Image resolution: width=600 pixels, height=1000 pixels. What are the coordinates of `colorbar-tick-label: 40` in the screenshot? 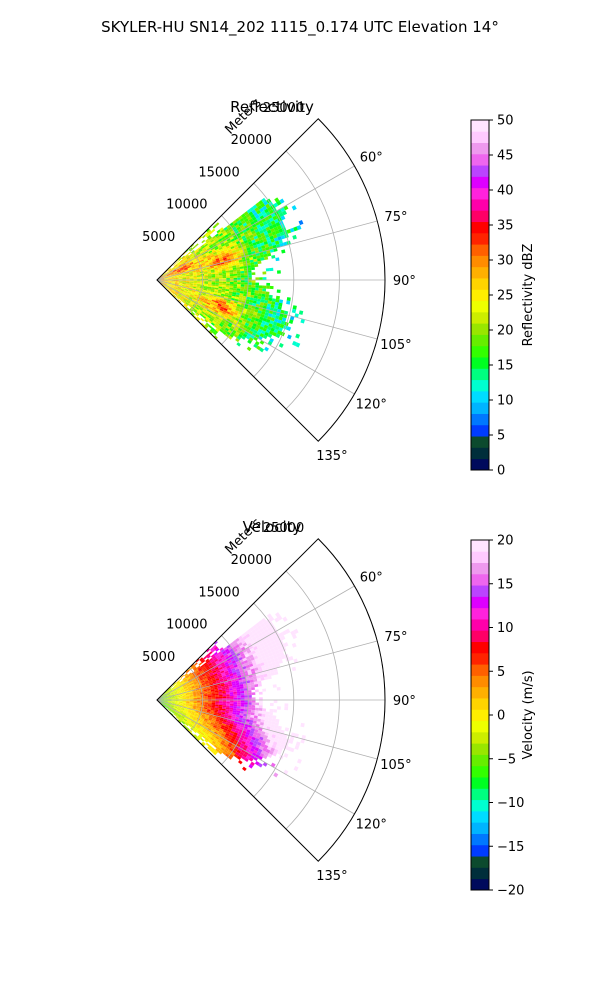 It's located at (505, 191).